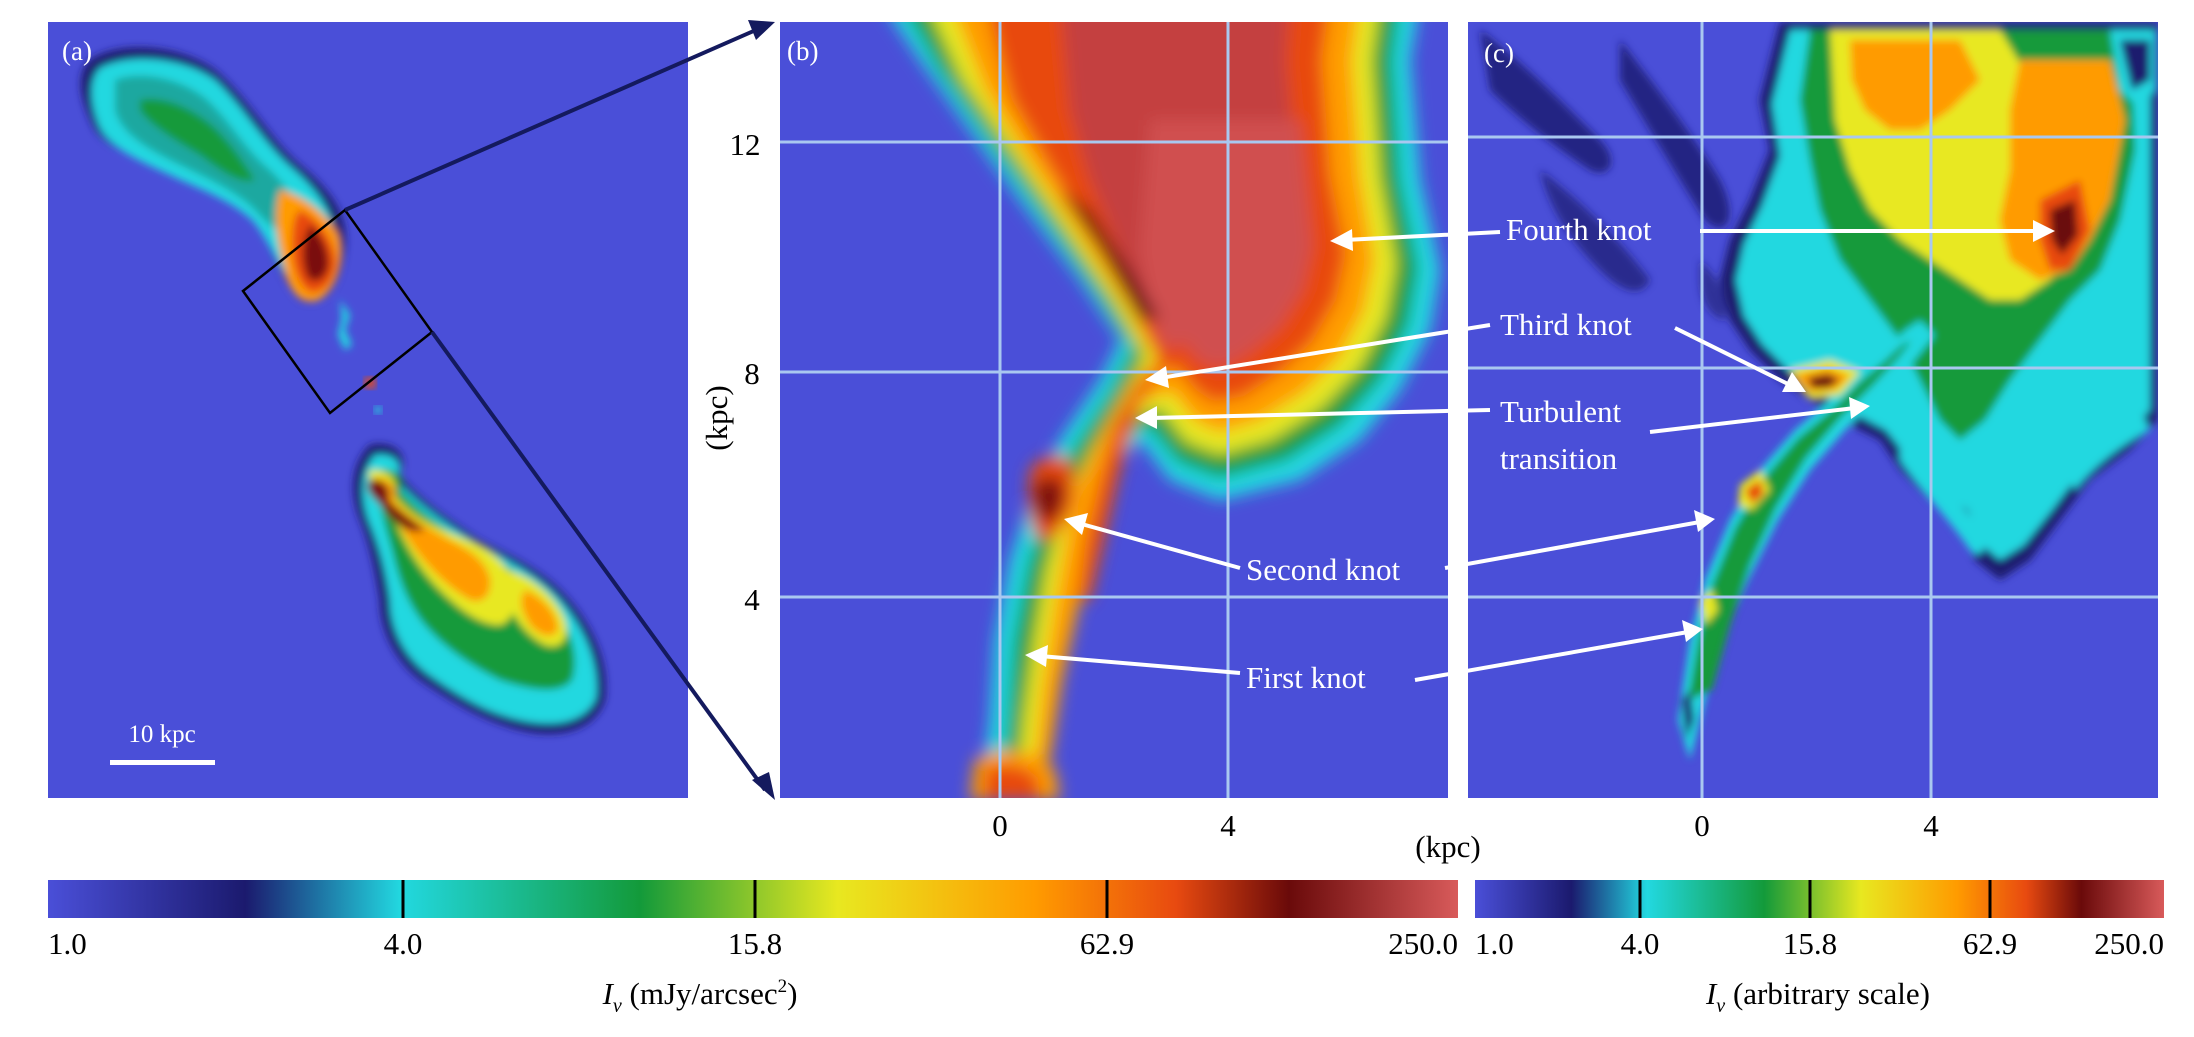  Describe the element at coordinates (1819, 899) in the screenshot. I see `colorbar-right-gradient` at that location.